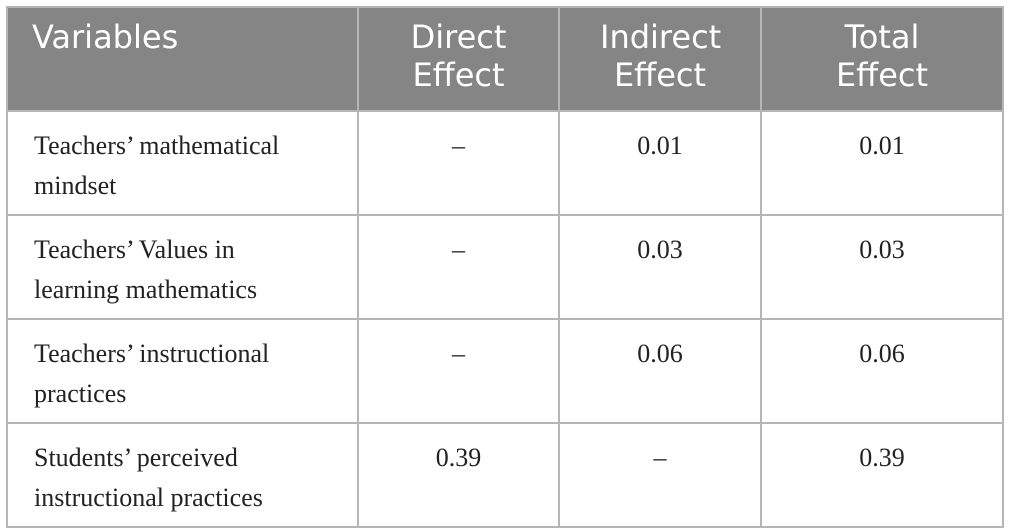  Describe the element at coordinates (660, 59) in the screenshot. I see `header-cell: Indirect Effect` at that location.